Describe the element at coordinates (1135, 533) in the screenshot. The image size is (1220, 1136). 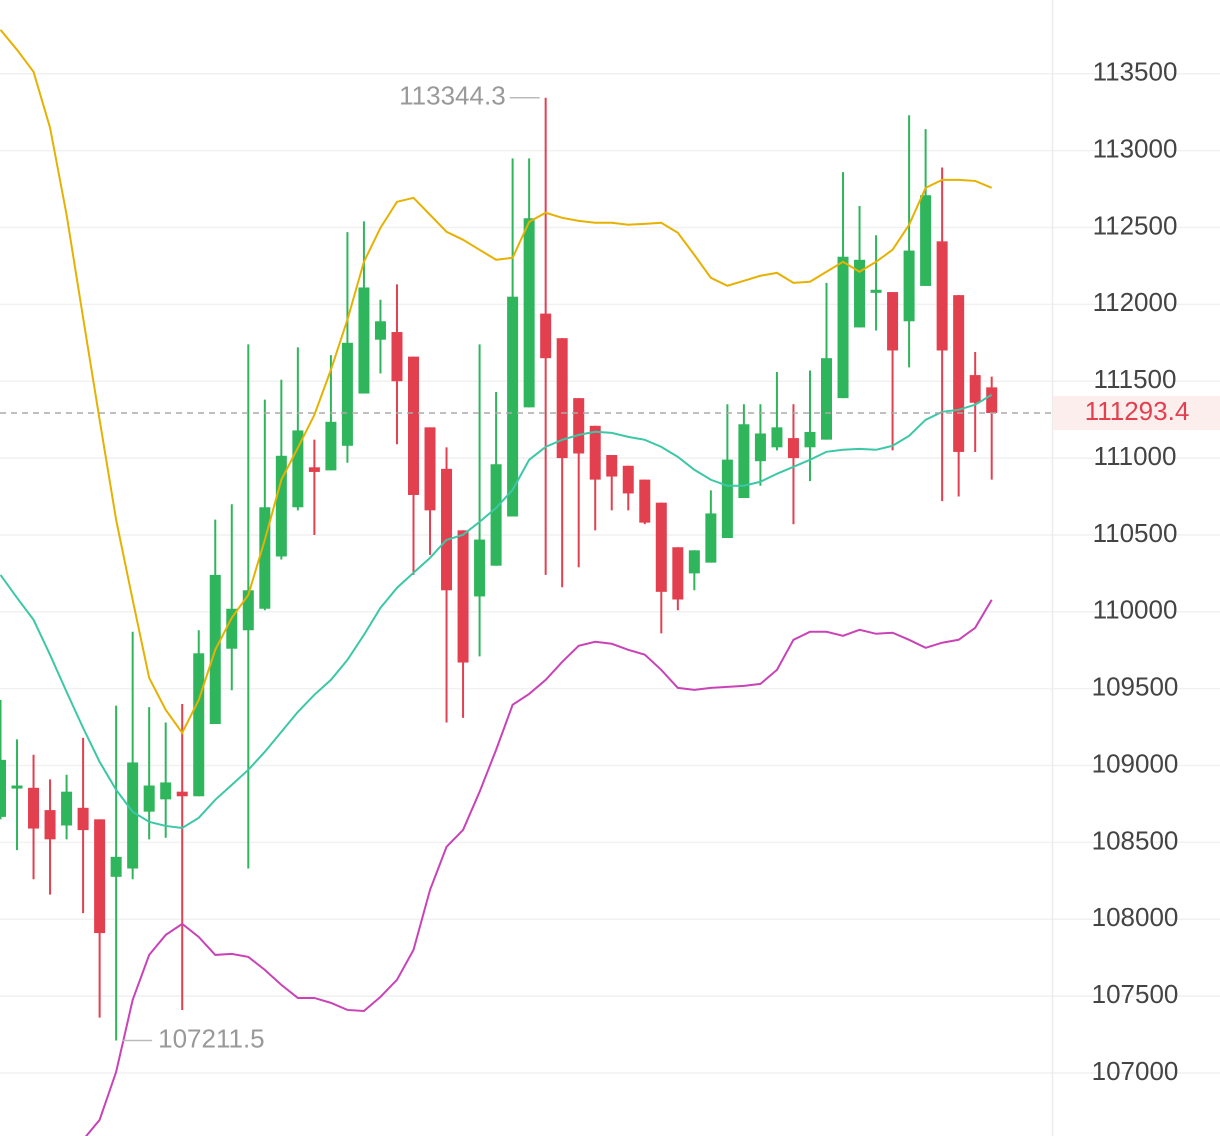
I see `y-tick-label: 110500` at that location.